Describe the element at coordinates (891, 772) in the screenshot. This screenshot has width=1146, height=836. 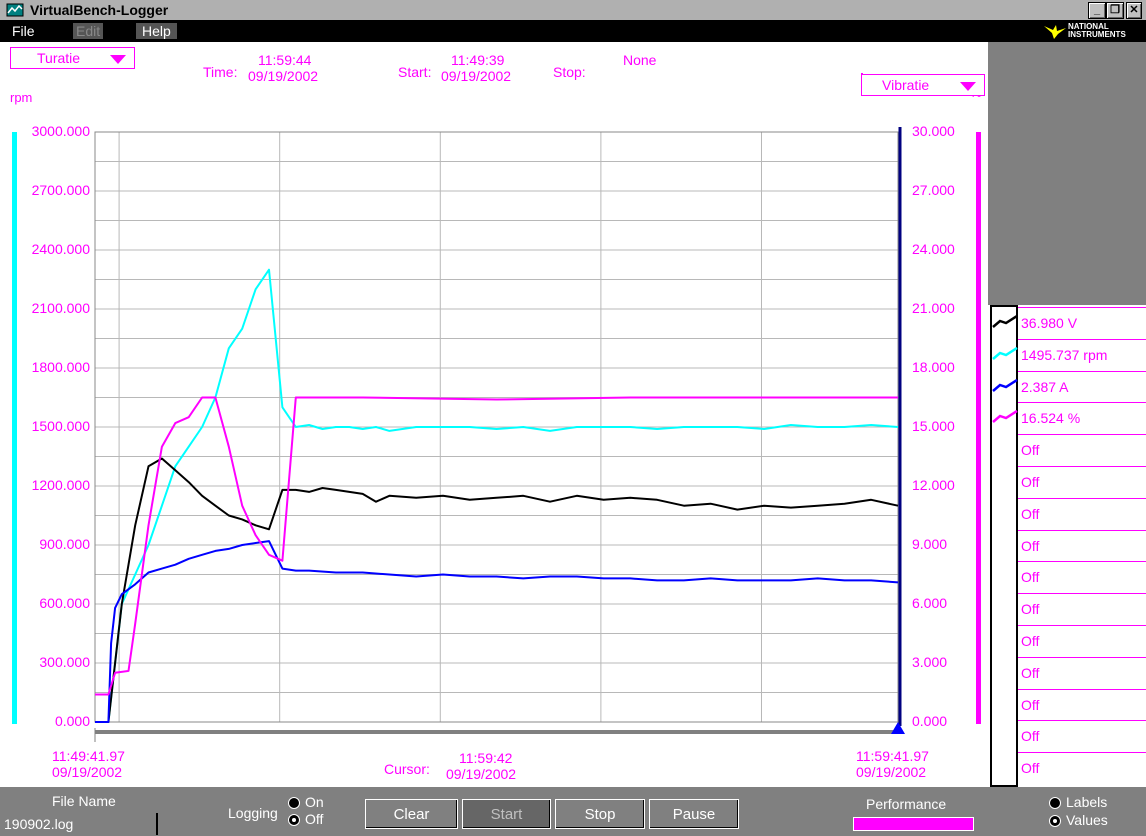
I see `x-end-date: 09/19/2002` at that location.